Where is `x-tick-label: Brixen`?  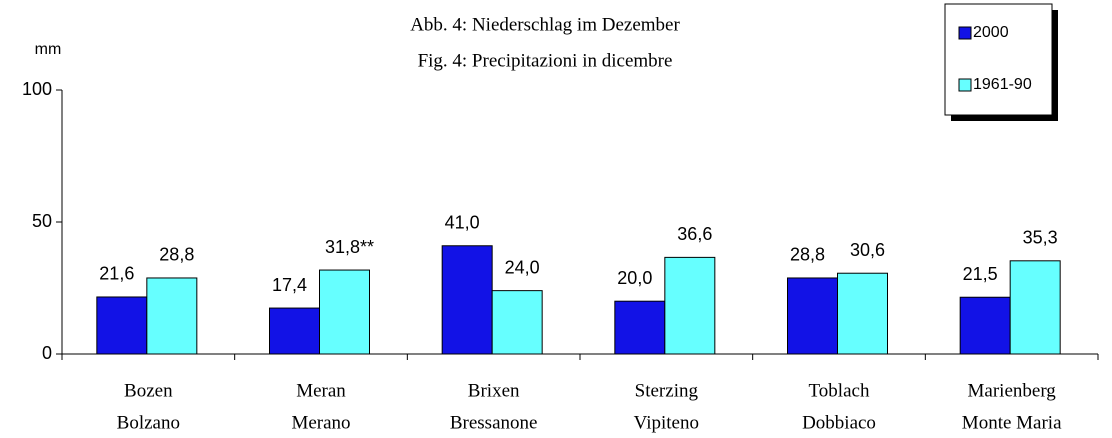 x-tick-label: Brixen is located at coordinates (494, 390).